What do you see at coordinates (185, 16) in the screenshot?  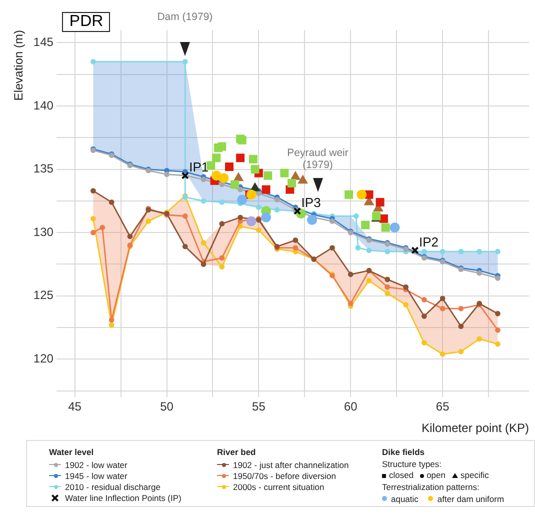 I see `text: Dam (1979)` at bounding box center [185, 16].